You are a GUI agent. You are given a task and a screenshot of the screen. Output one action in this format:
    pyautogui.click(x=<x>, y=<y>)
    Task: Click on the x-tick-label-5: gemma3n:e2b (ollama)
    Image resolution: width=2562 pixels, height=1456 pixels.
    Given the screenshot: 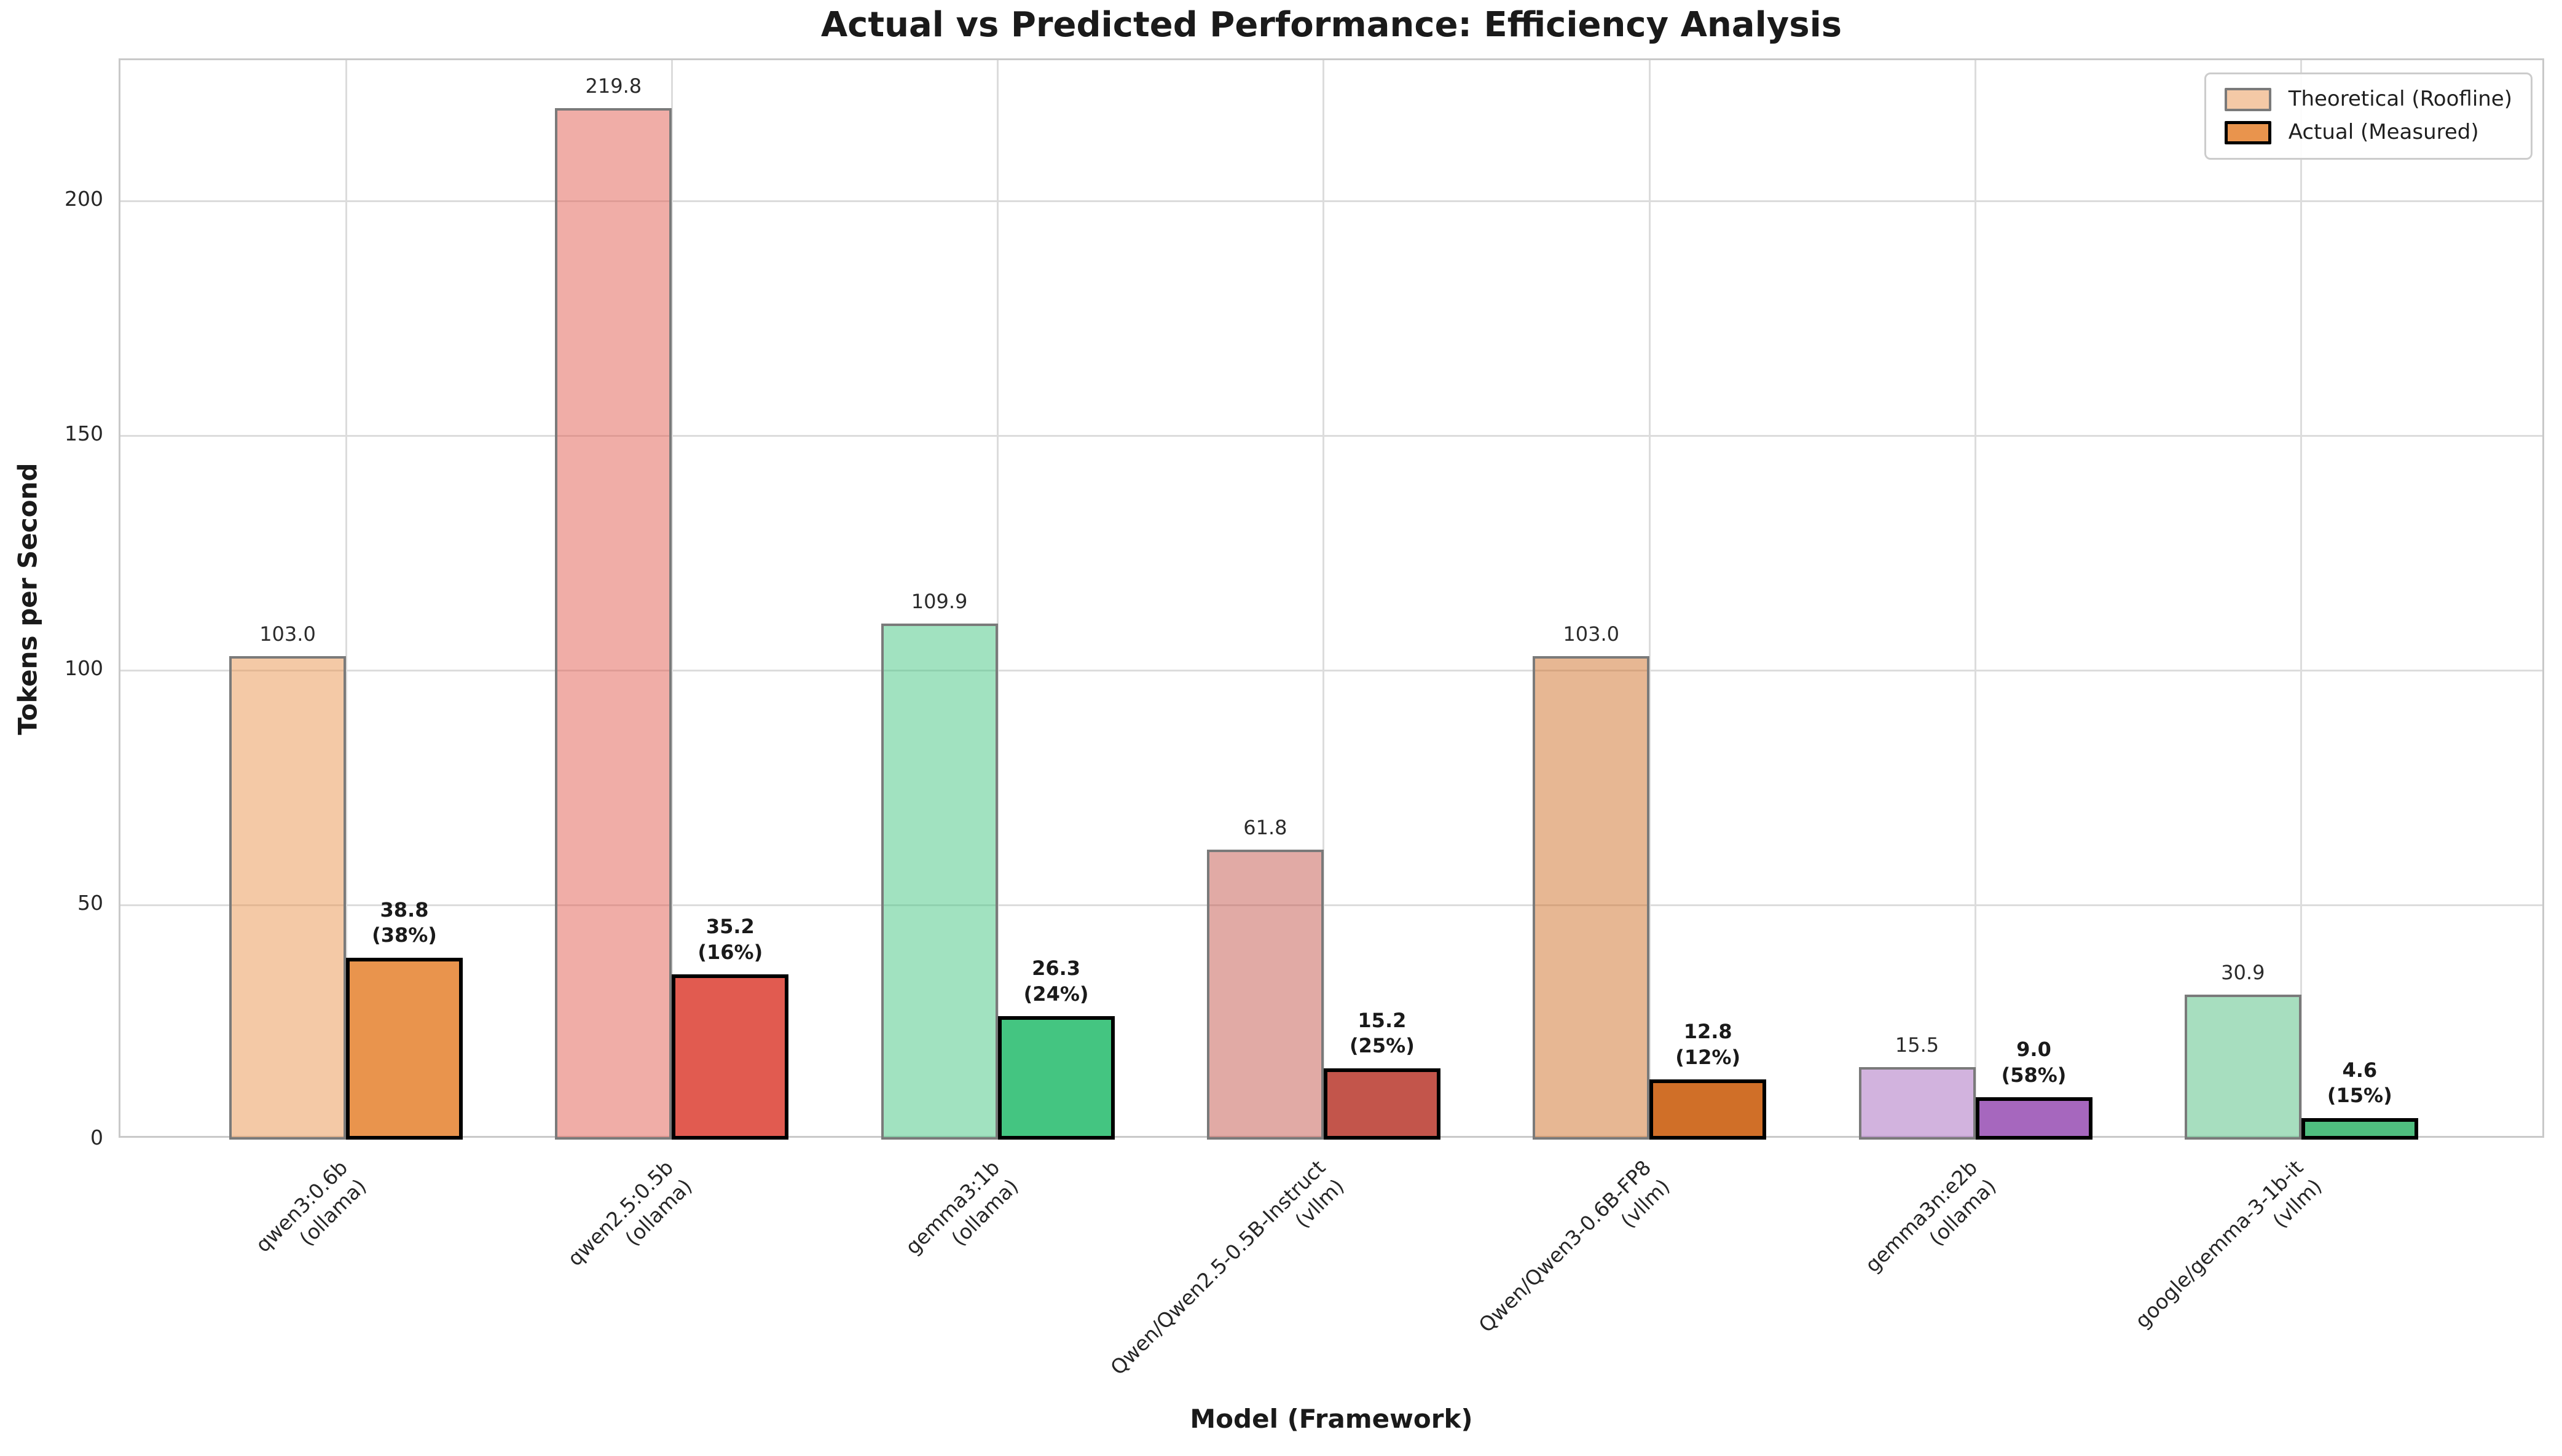 What is the action you would take?
    pyautogui.click(x=1986, y=1216)
    